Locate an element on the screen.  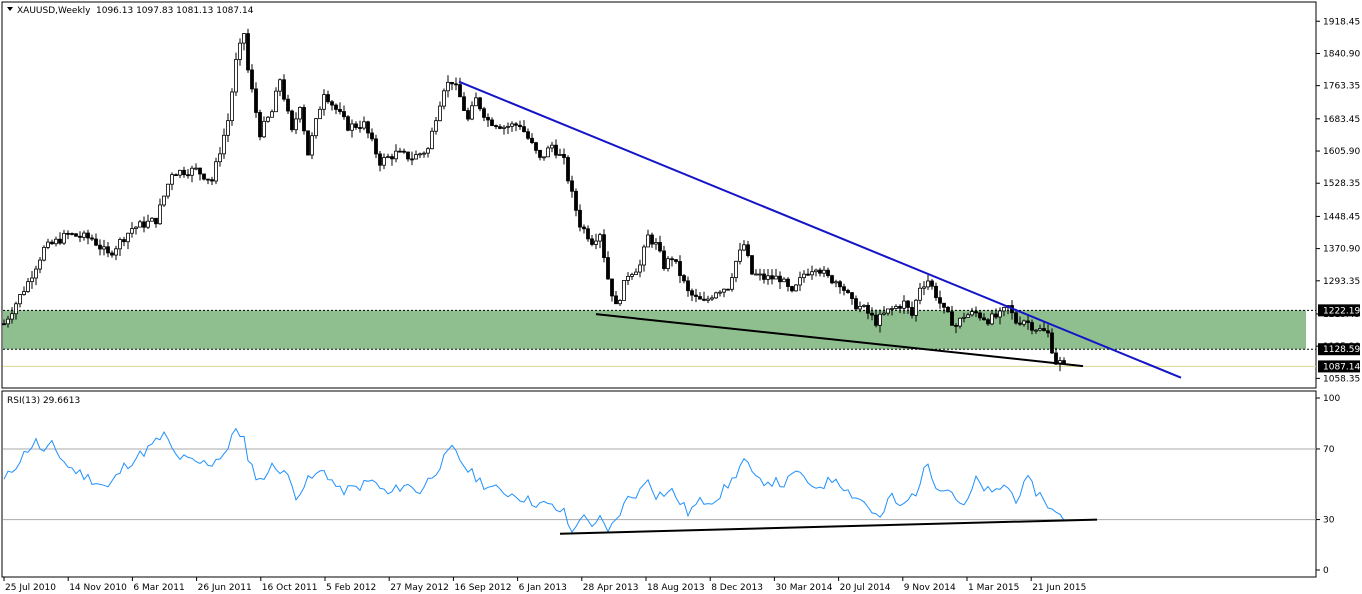
time-tick-label: 9 Nov 2014 is located at coordinates (930, 588).